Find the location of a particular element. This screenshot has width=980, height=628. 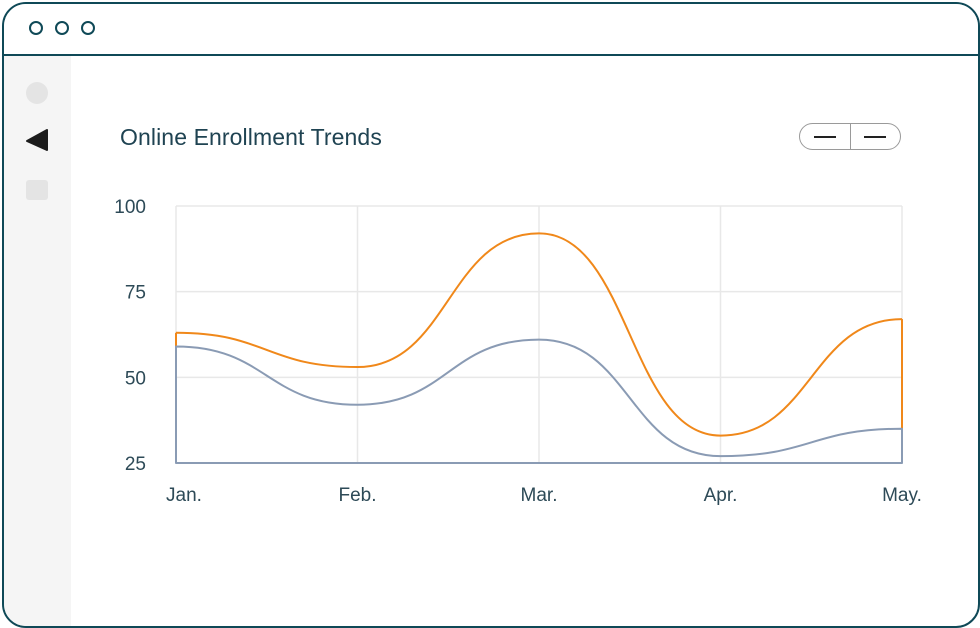

title-bar is located at coordinates (491, 30).